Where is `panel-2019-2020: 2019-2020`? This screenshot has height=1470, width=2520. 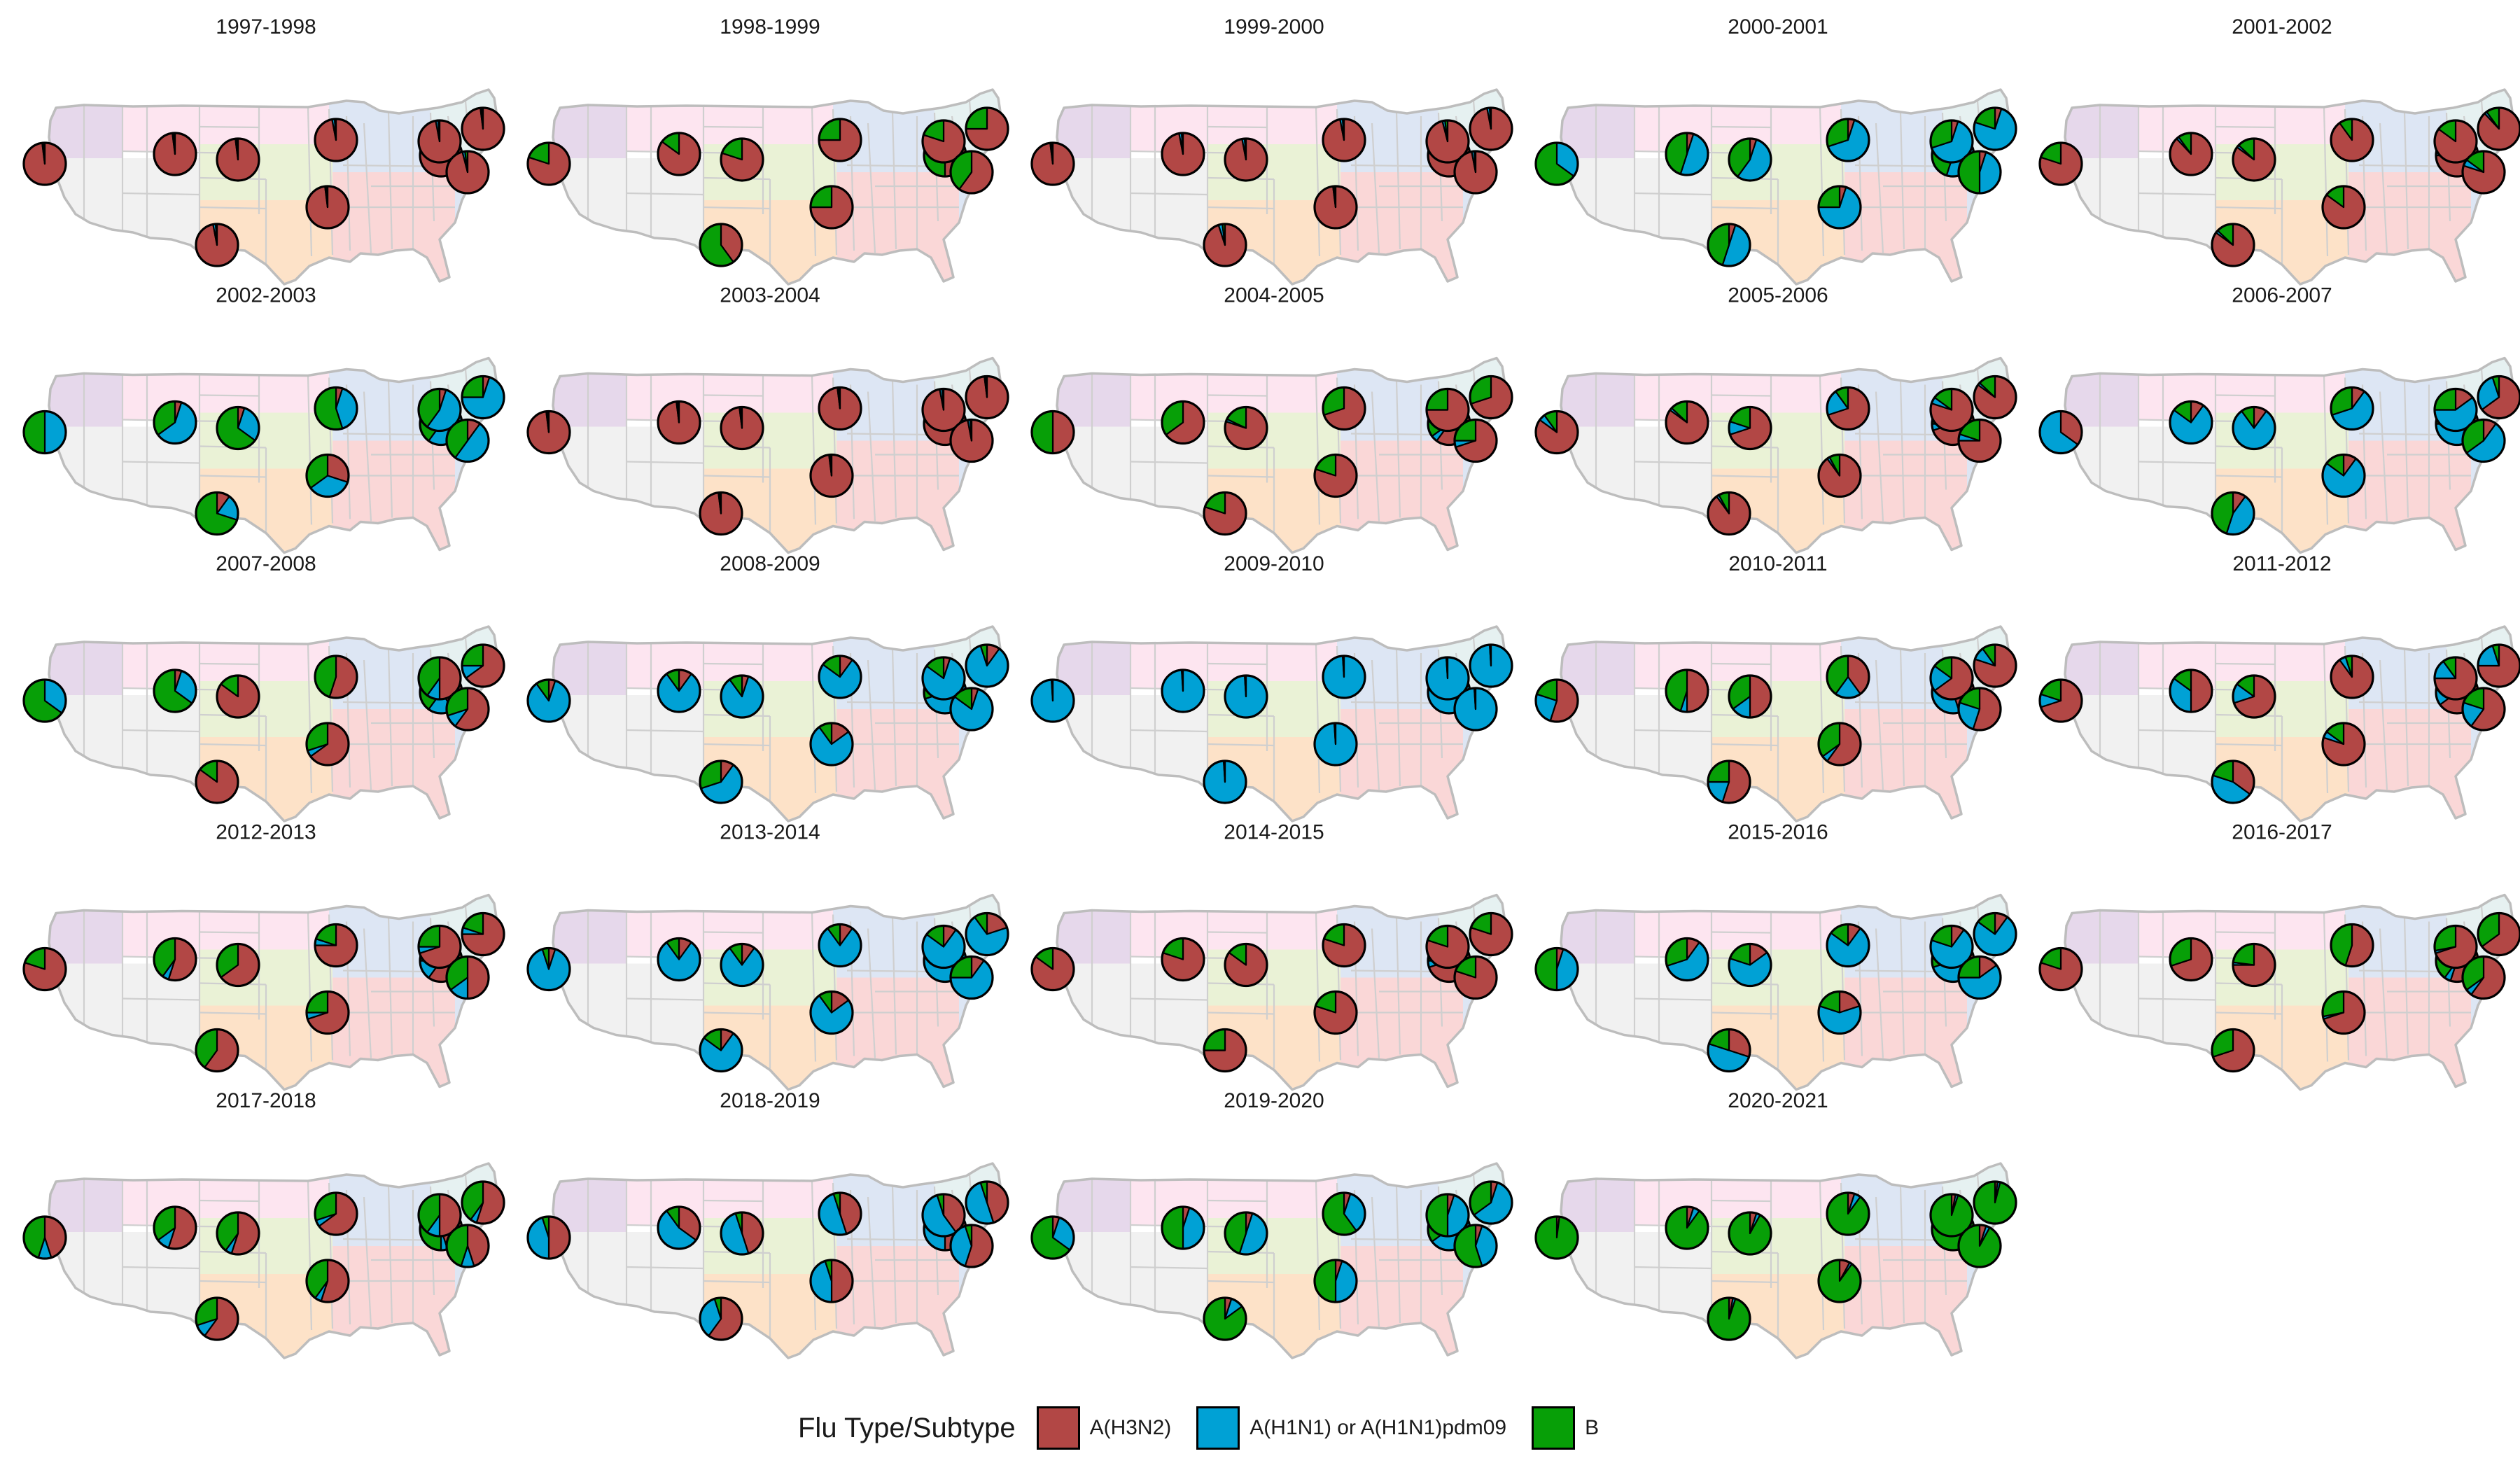
panel-2019-2020: 2019-2020 is located at coordinates (1271, 1224).